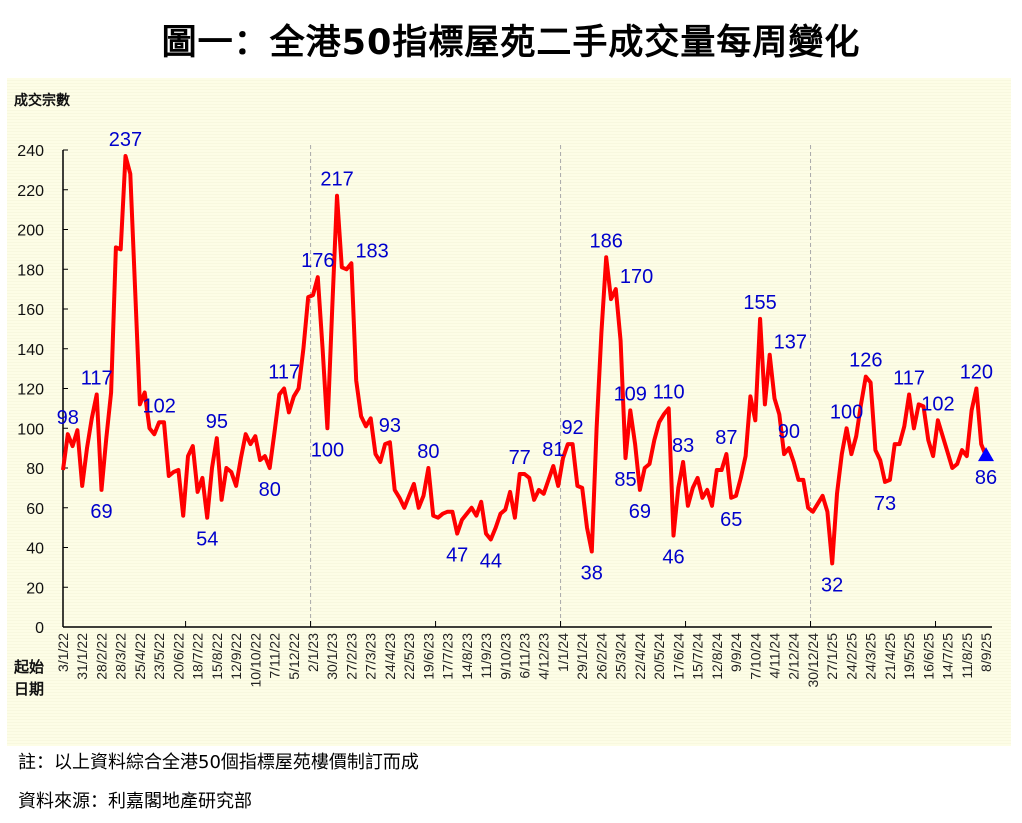 Image resolution: width=1022 pixels, height=823 pixels. Describe the element at coordinates (865, 361) in the screenshot. I see `data-label: 126` at that location.